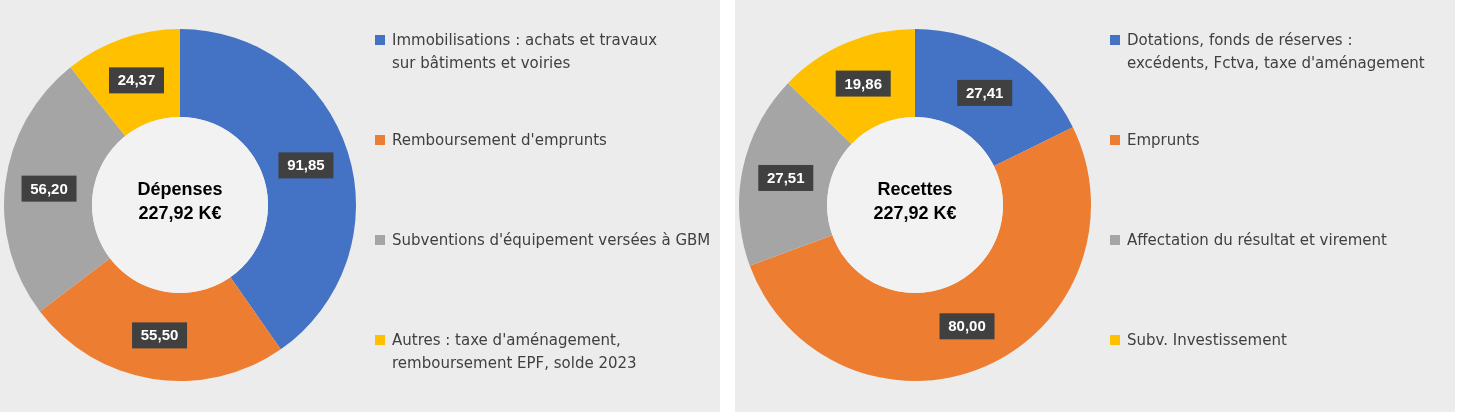 This screenshot has width=1459, height=412. I want to click on text: Recettes, so click(915, 189).